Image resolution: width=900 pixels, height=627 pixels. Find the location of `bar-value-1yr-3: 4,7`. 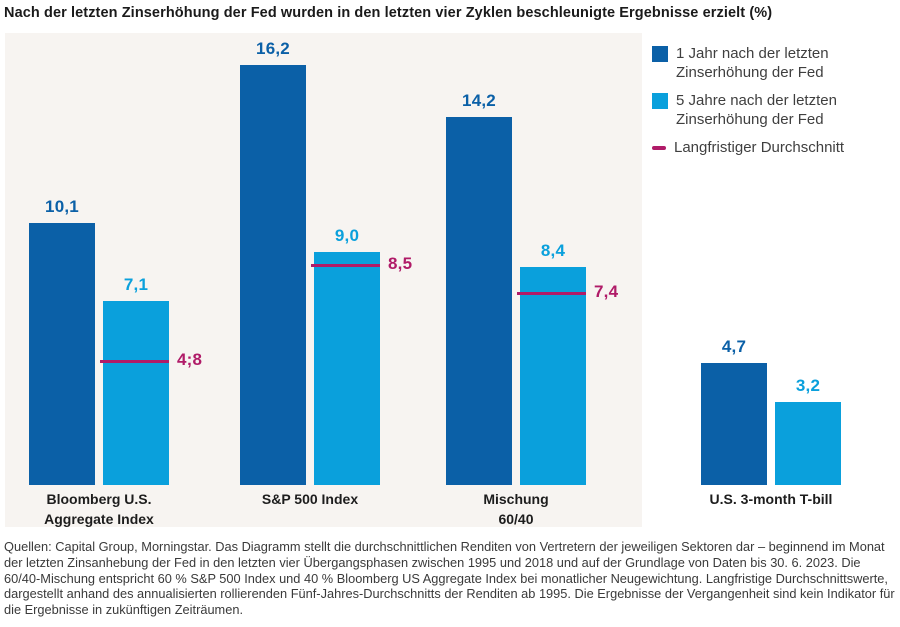

bar-value-1yr-3: 4,7 is located at coordinates (734, 347).